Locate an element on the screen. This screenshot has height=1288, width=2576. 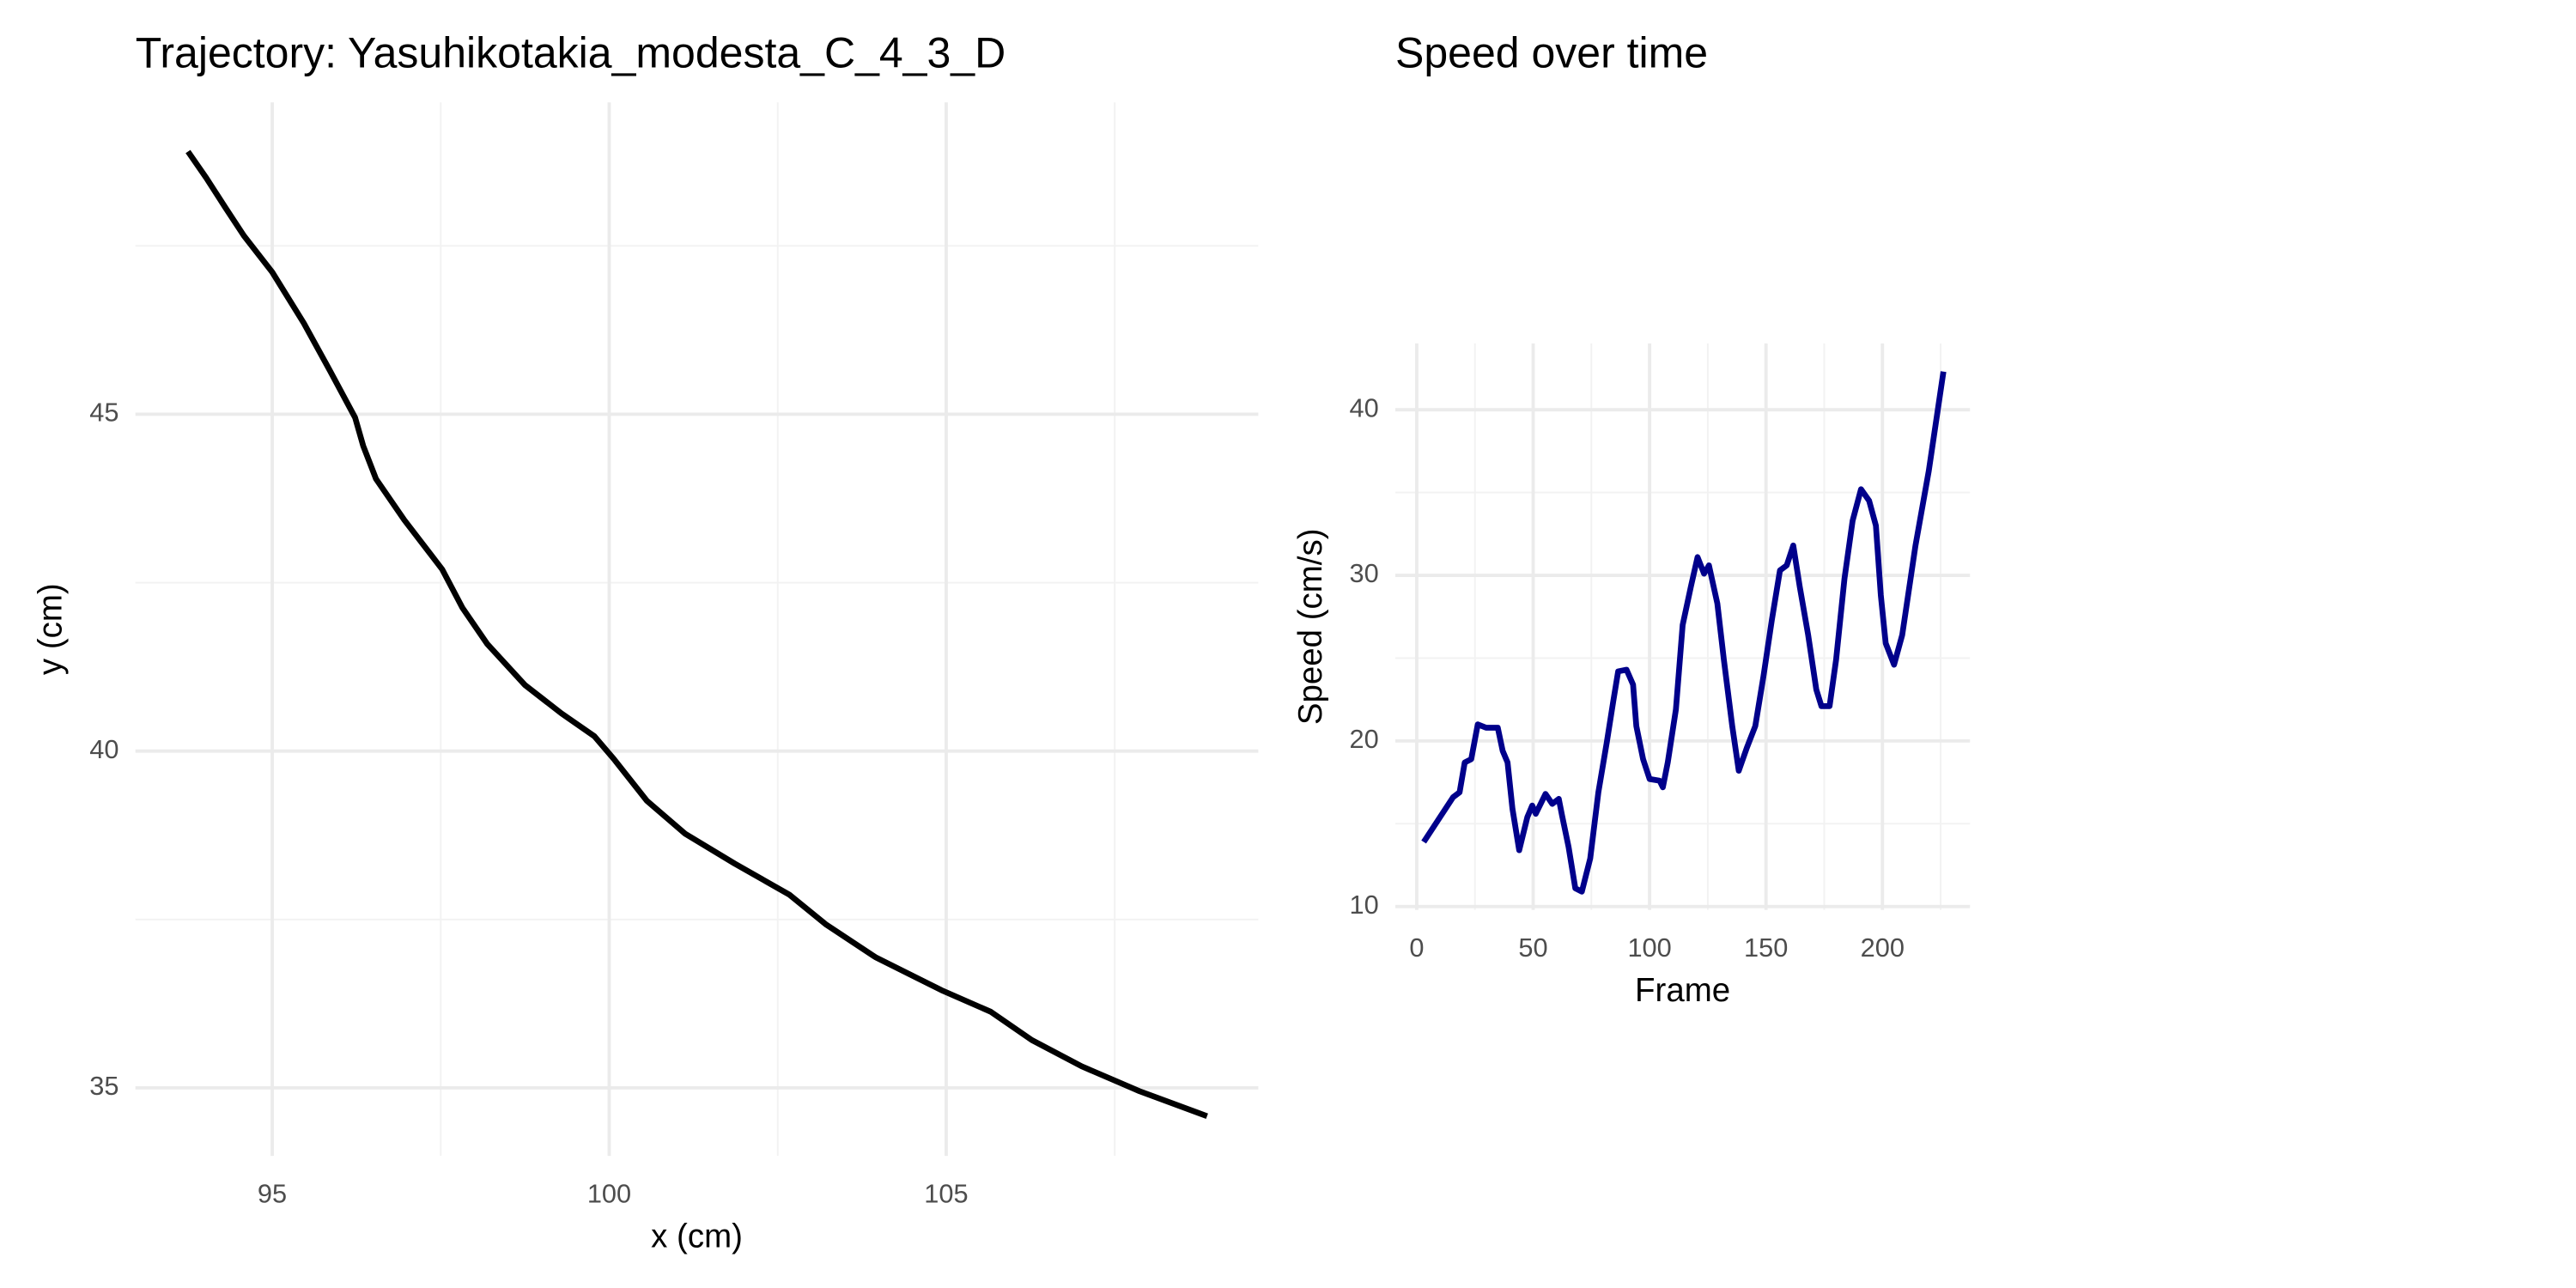
x-axis-title: Frame is located at coordinates (1682, 991).